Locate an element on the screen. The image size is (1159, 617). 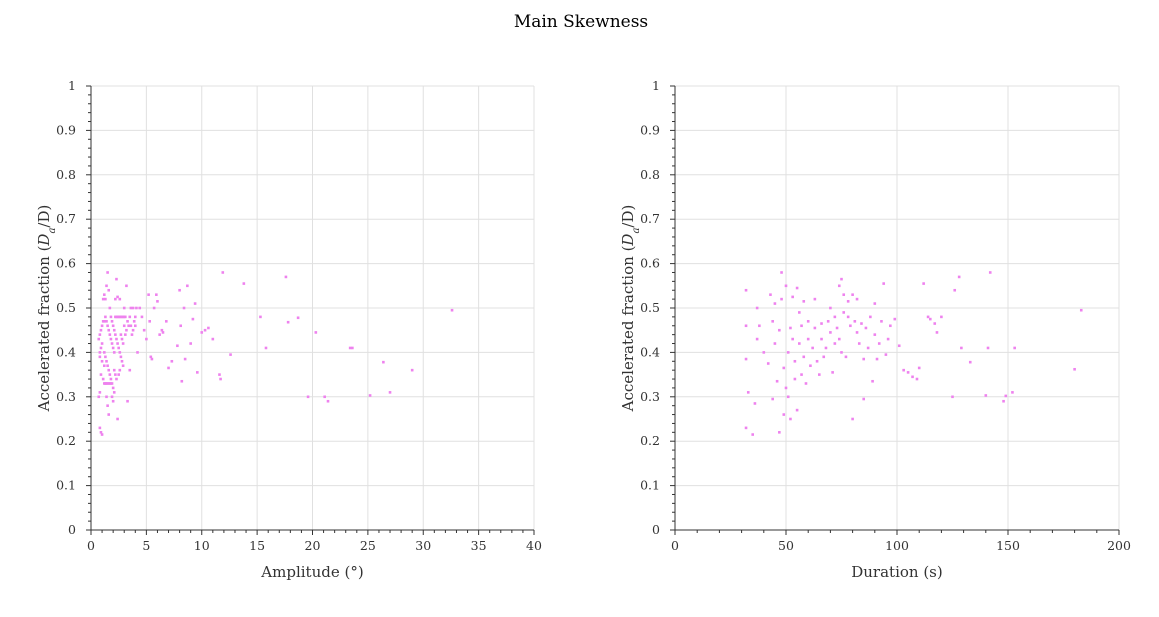
y-tick-label: 0.6 is located at coordinates (650, 263).